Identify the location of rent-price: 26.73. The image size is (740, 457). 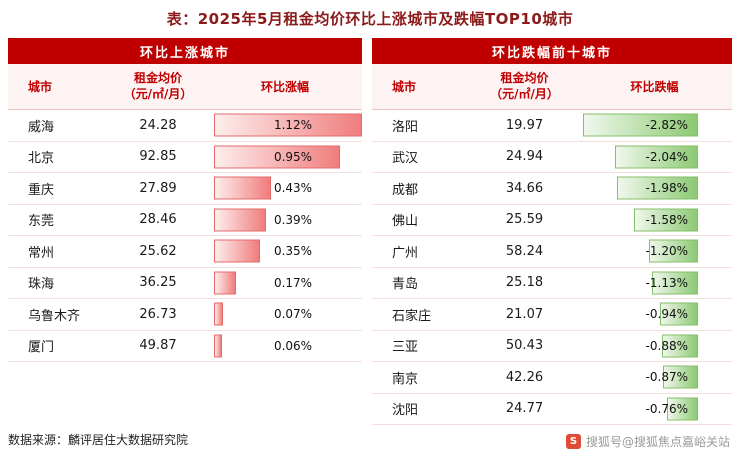
(158, 314).